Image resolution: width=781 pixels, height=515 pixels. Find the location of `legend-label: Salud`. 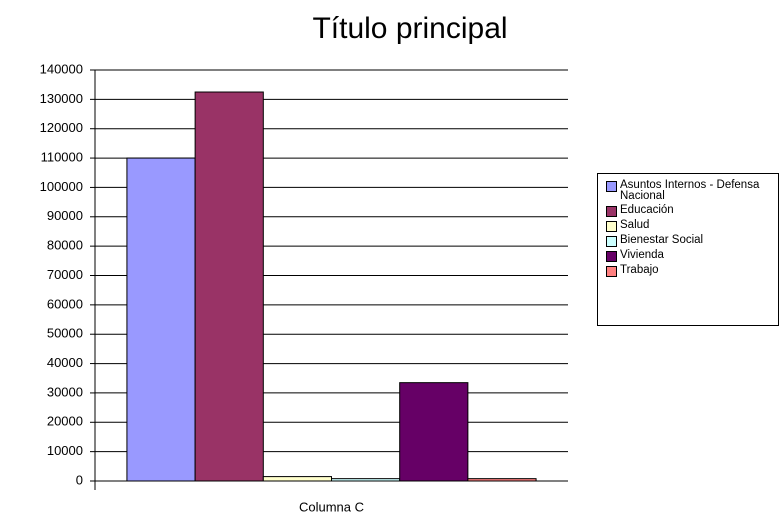

legend-label: Salud is located at coordinates (635, 225).